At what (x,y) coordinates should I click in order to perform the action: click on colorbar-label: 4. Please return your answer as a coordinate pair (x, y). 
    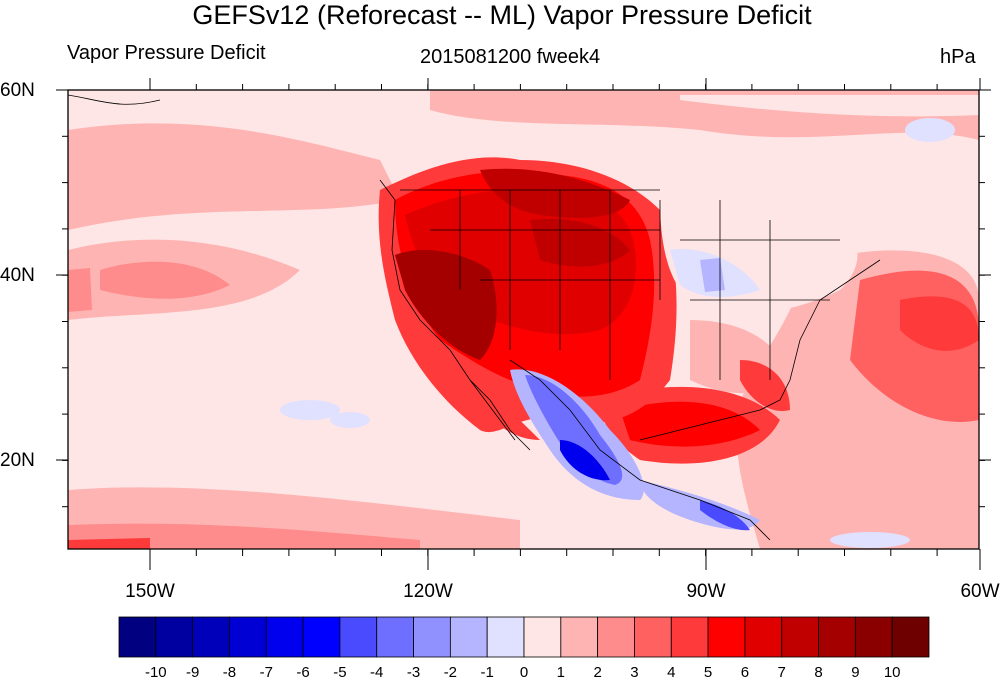
    Looking at the image, I should click on (671, 672).